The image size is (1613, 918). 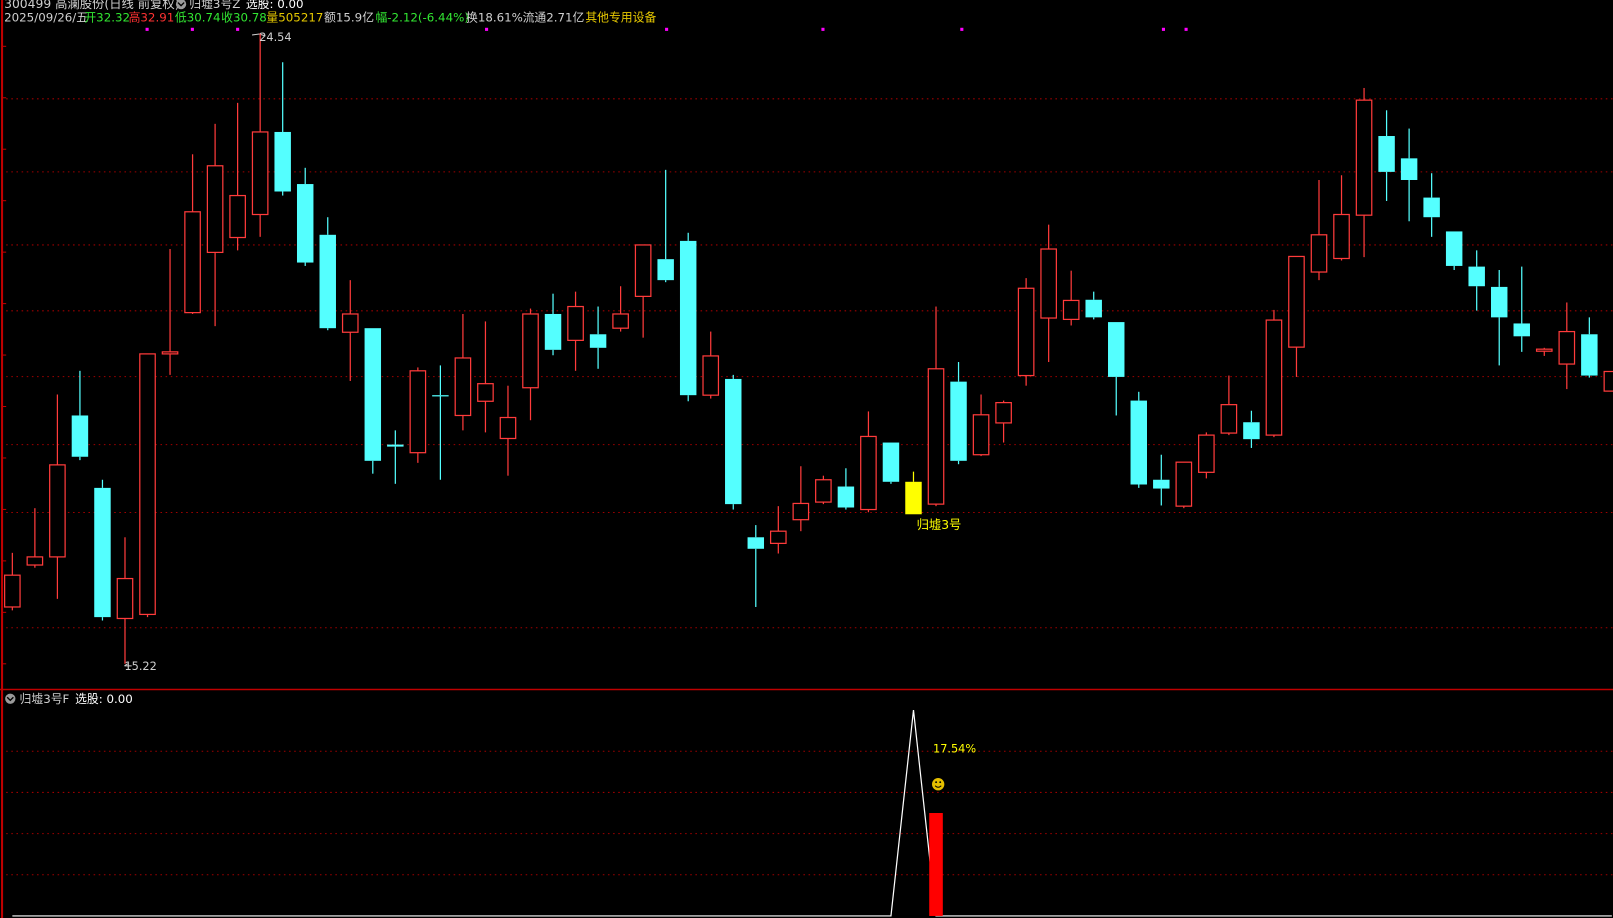 I want to click on indicator-menu-button, so click(x=181, y=5).